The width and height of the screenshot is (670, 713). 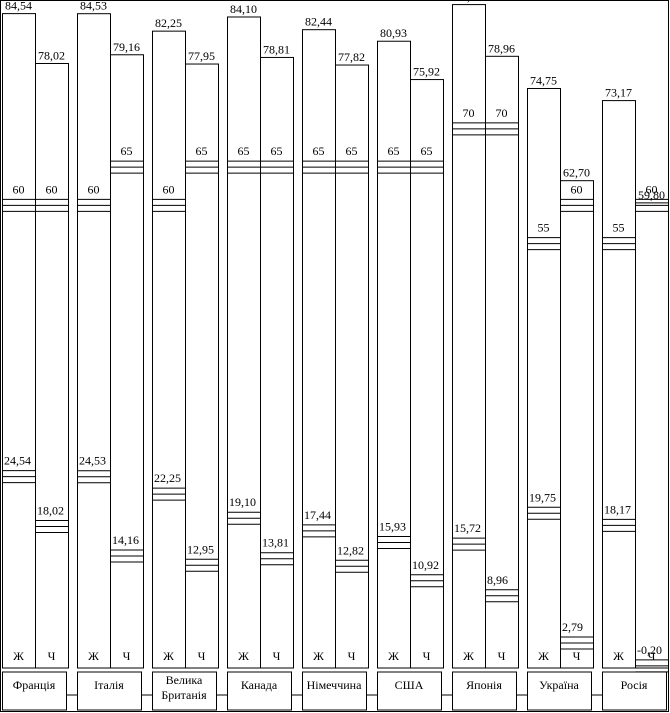 What do you see at coordinates (469, 336) in the screenshot?
I see `country-7-female-bar` at bounding box center [469, 336].